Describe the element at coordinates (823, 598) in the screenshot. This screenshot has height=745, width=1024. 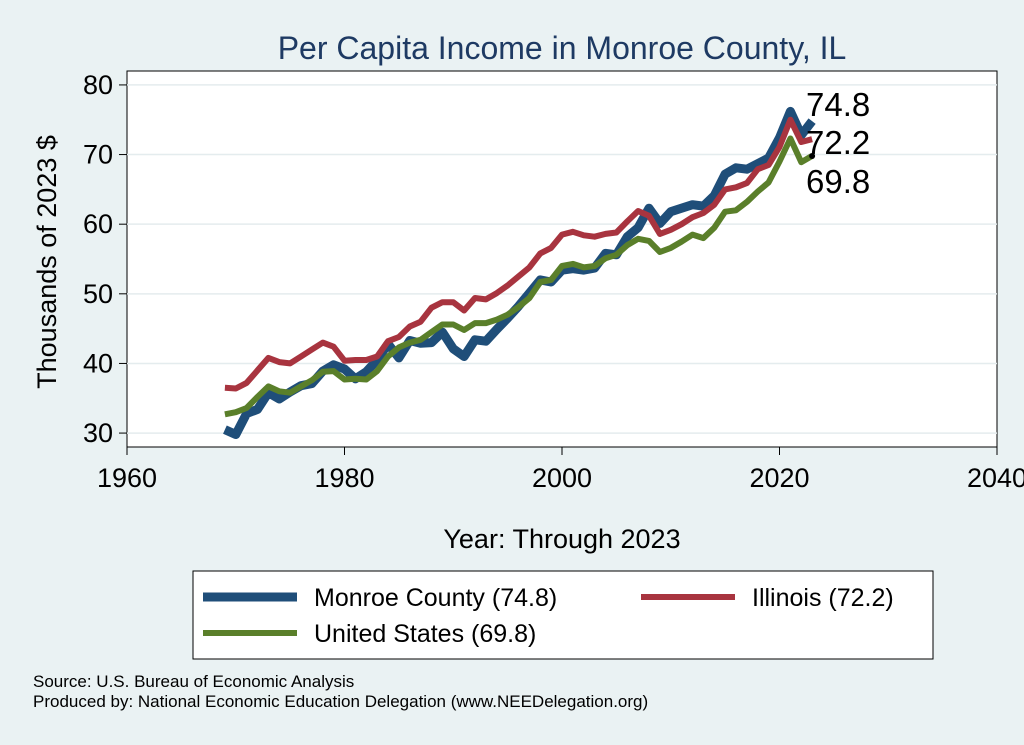
I see `legend-label-illinois: Illinois (72.2)` at that location.